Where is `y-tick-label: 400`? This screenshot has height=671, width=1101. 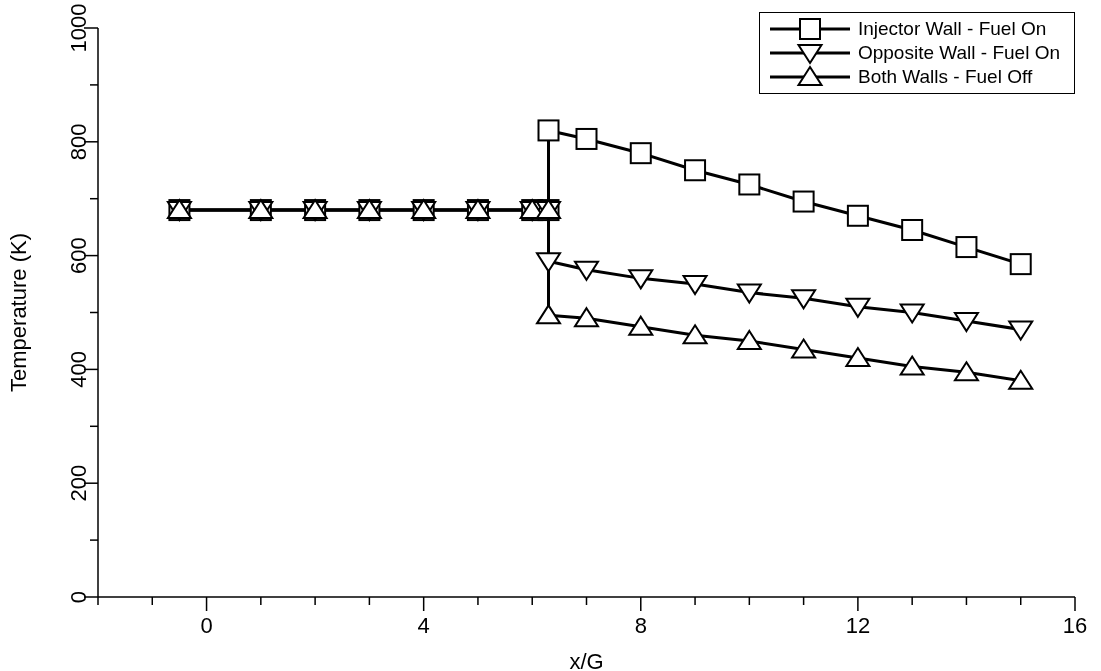
y-tick-label: 400 is located at coordinates (78, 369).